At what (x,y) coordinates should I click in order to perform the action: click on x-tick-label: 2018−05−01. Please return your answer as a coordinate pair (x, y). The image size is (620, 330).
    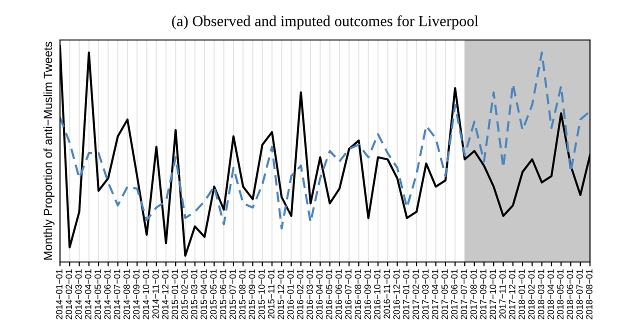
    Looking at the image, I should click on (560, 294).